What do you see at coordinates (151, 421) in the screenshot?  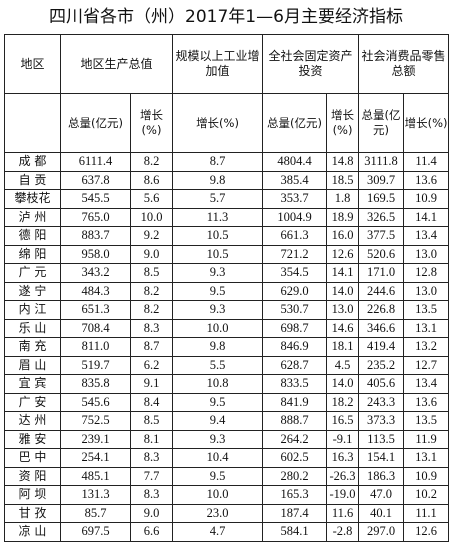 I see `value-cell: 8.5` at bounding box center [151, 421].